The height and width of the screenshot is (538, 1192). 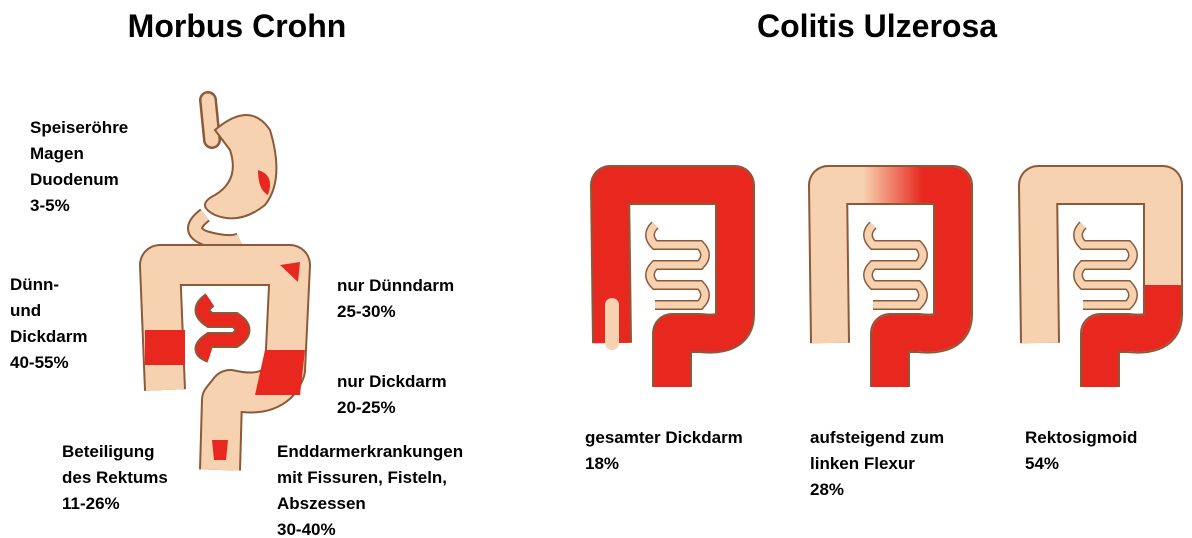 I want to click on label: aufsteigend zum linken Flexur 28%, so click(x=877, y=464).